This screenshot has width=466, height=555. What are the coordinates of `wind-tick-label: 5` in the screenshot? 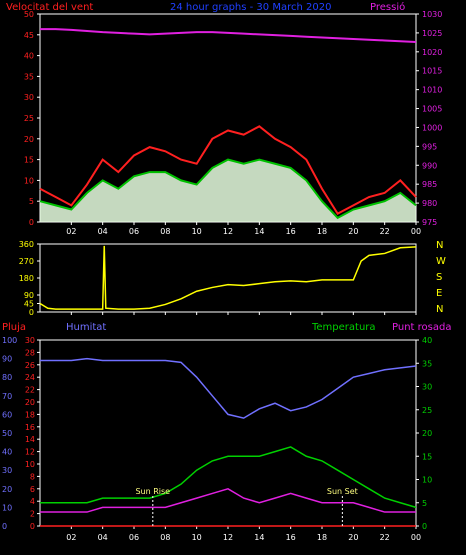 It's located at (31, 201).